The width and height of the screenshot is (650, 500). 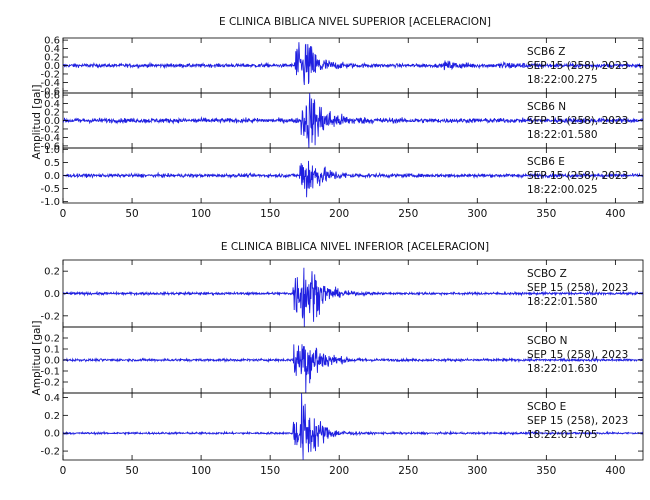 I want to click on station-label: SCB6 Z, so click(x=546, y=52).